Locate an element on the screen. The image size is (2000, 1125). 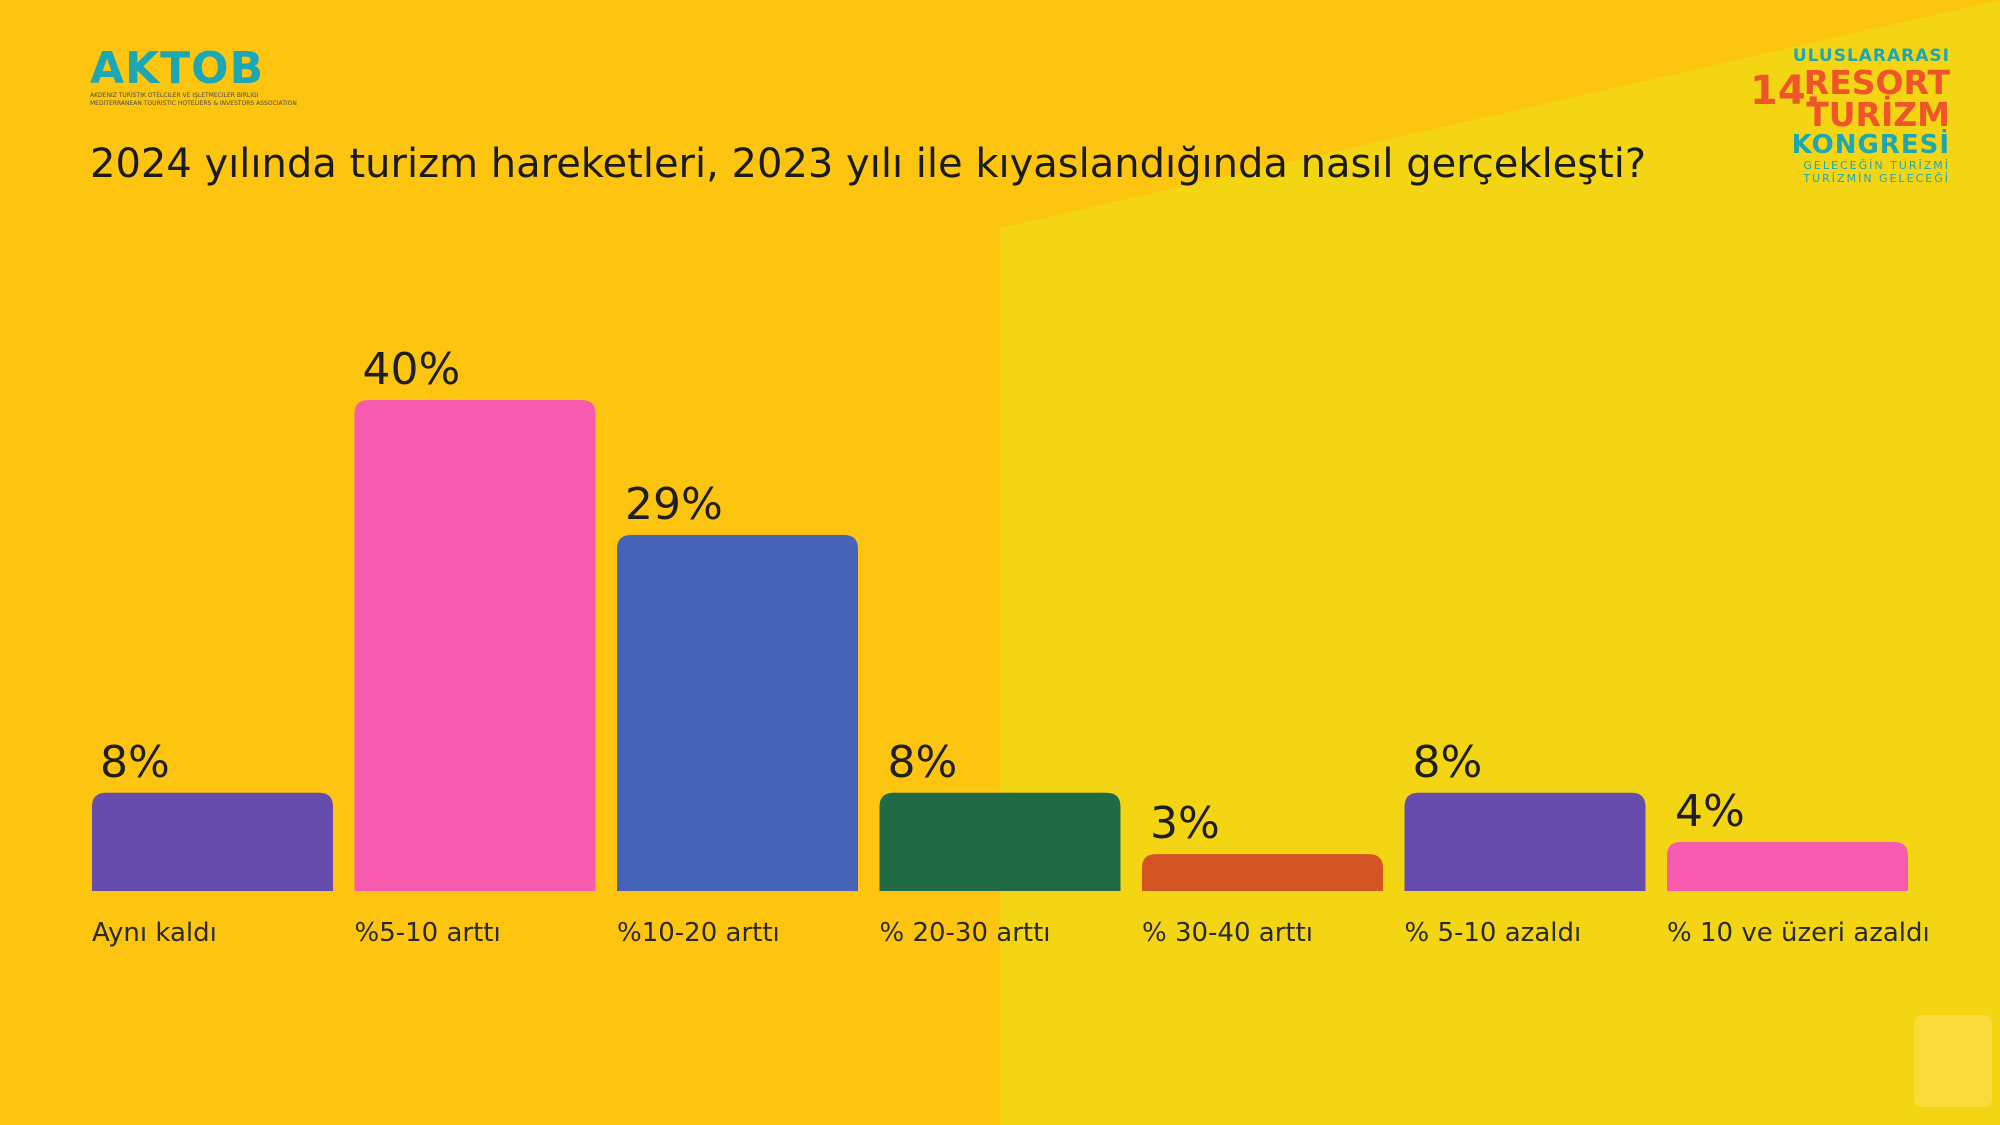
bar-category-label: % 30-40 arttı is located at coordinates (1227, 933).